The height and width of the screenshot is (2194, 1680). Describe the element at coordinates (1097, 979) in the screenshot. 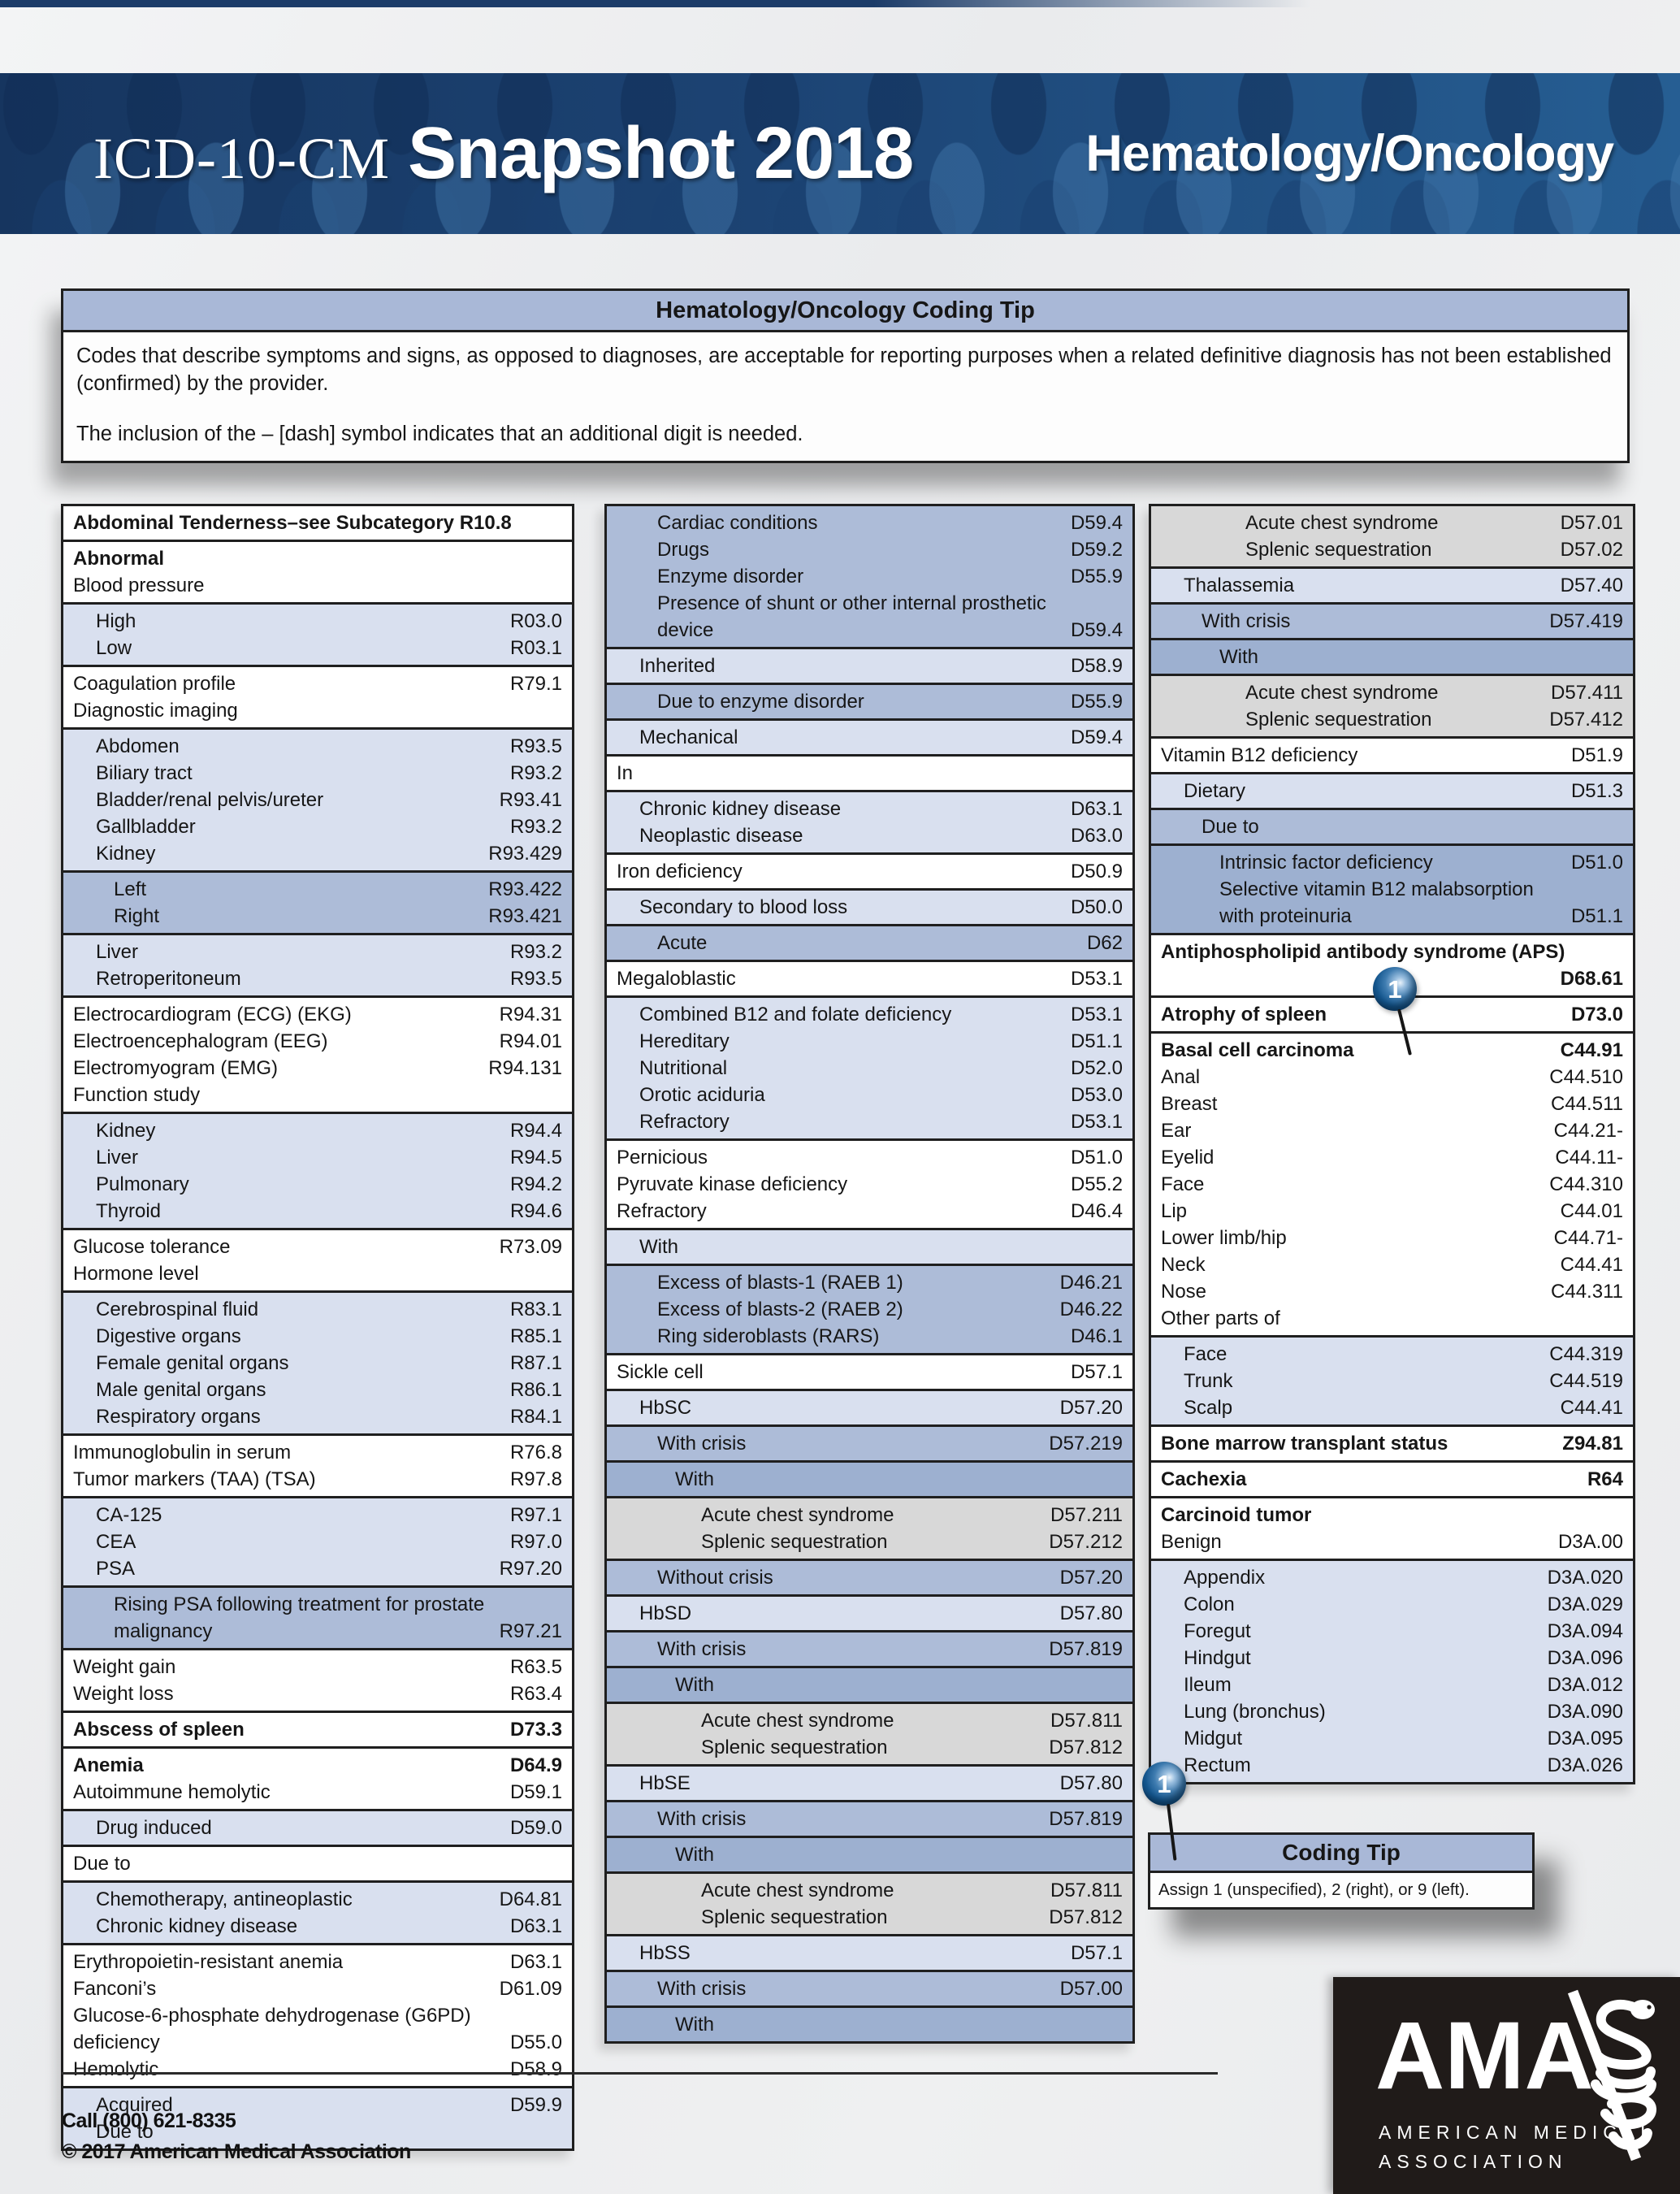

I see `row-code: D53.1` at that location.